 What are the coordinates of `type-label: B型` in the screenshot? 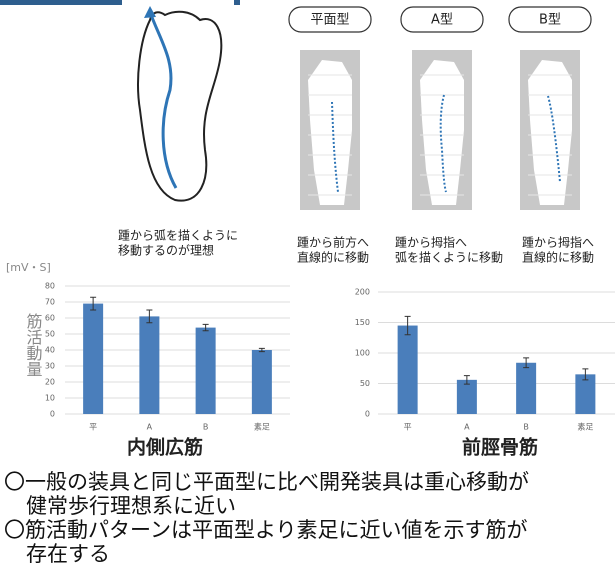 It's located at (550, 20).